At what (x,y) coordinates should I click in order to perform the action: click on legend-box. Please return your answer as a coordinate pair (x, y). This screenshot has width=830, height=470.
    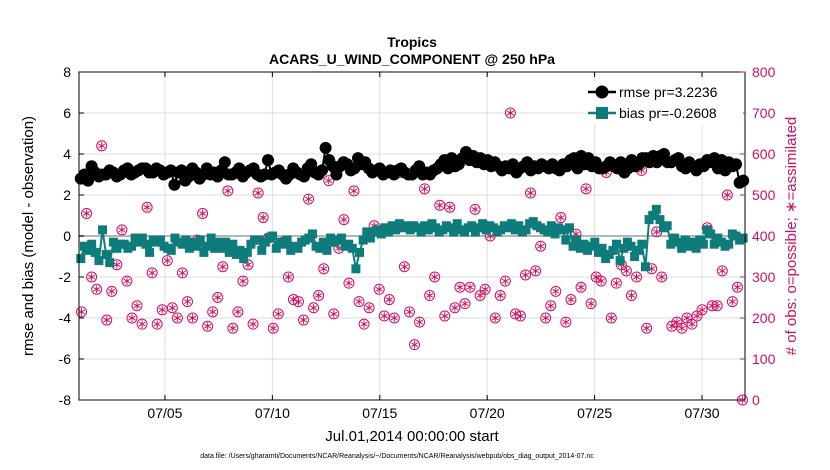
    Looking at the image, I should click on (663, 103).